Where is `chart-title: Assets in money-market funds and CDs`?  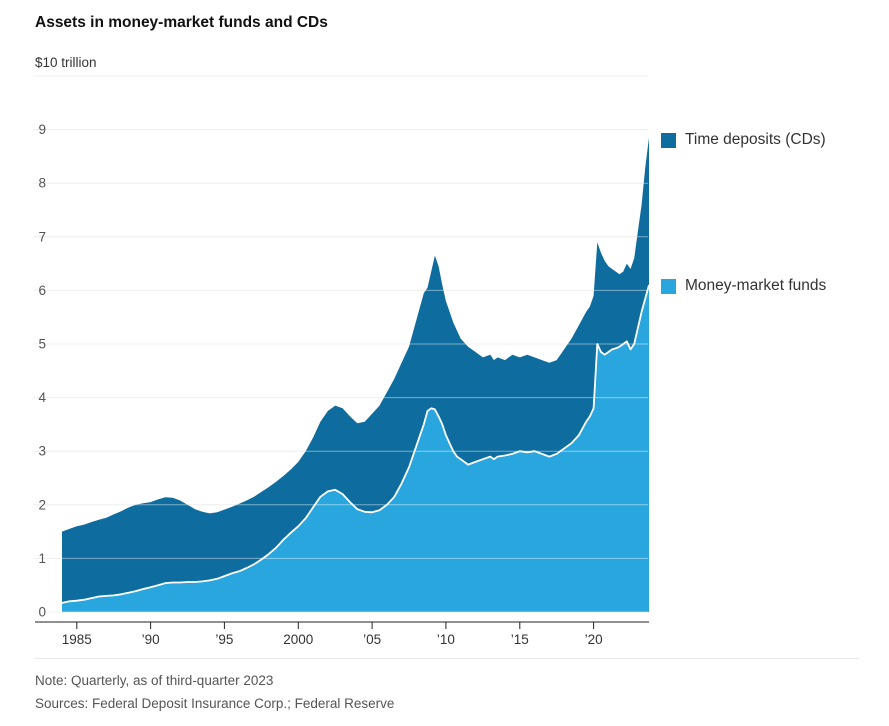 chart-title: Assets in money-market funds and CDs is located at coordinates (181, 22).